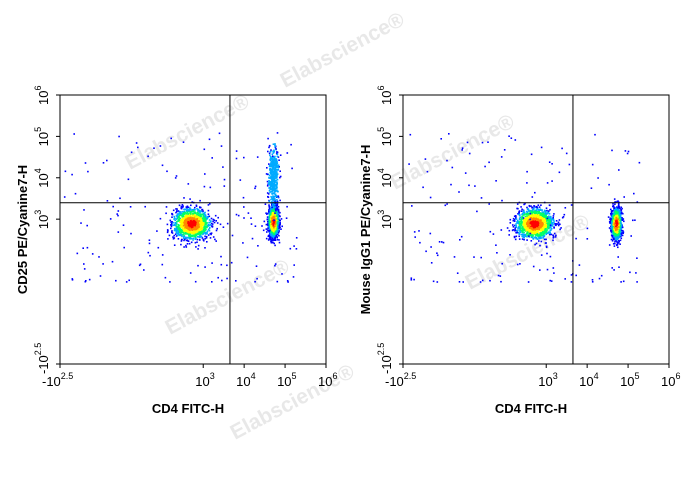 This screenshot has width=688, height=490. What do you see at coordinates (524, 208) in the screenshot?
I see `dot-cloud` at bounding box center [524, 208].